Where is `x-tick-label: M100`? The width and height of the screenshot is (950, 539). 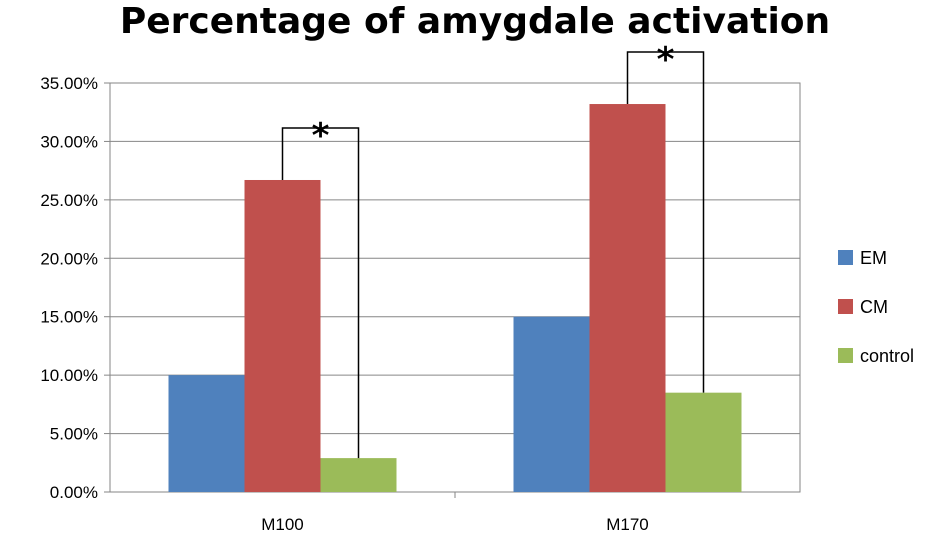
x-tick-label: M100 is located at coordinates (282, 524).